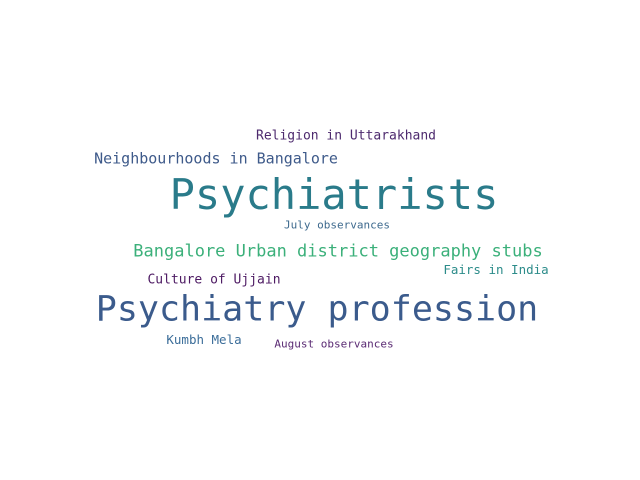 This screenshot has width=640, height=480. What do you see at coordinates (214, 280) in the screenshot?
I see `word-culture-of-ujjain: Culture of Ujjain` at bounding box center [214, 280].